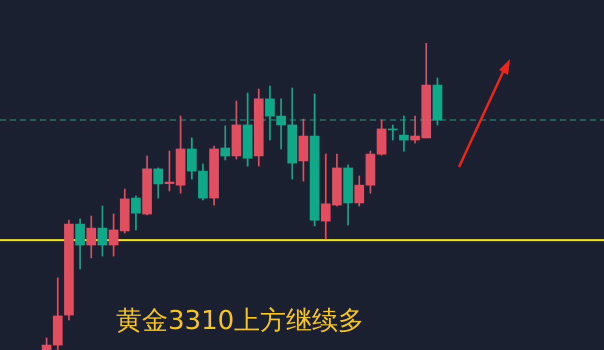 The width and height of the screenshot is (604, 350). What do you see at coordinates (240, 321) in the screenshot?
I see `annotation: 黄金3310上方继续多` at bounding box center [240, 321].